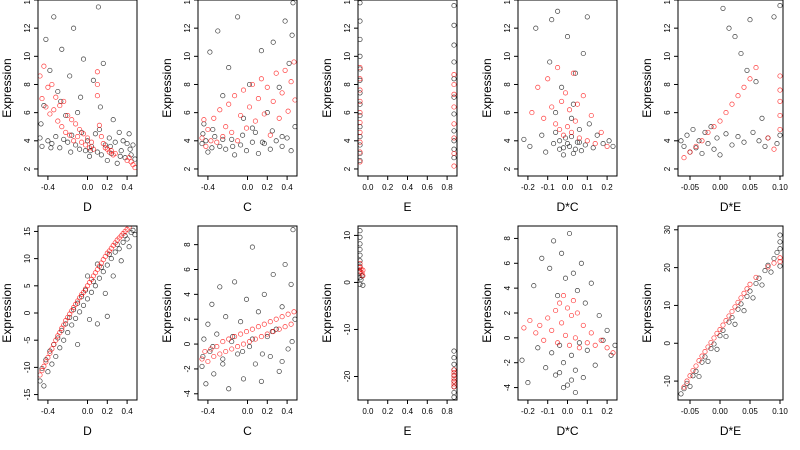 This screenshot has width=800, height=450. What do you see at coordinates (568, 187) in the screenshot?
I see `x-tick-label: 0.0` at bounding box center [568, 187].